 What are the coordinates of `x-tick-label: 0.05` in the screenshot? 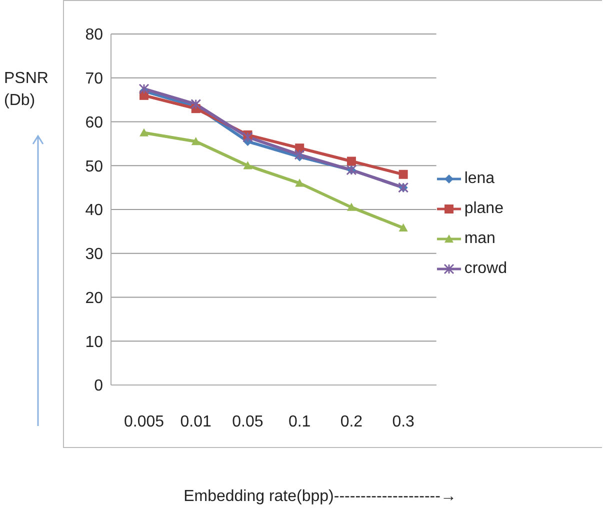 It's located at (248, 421).